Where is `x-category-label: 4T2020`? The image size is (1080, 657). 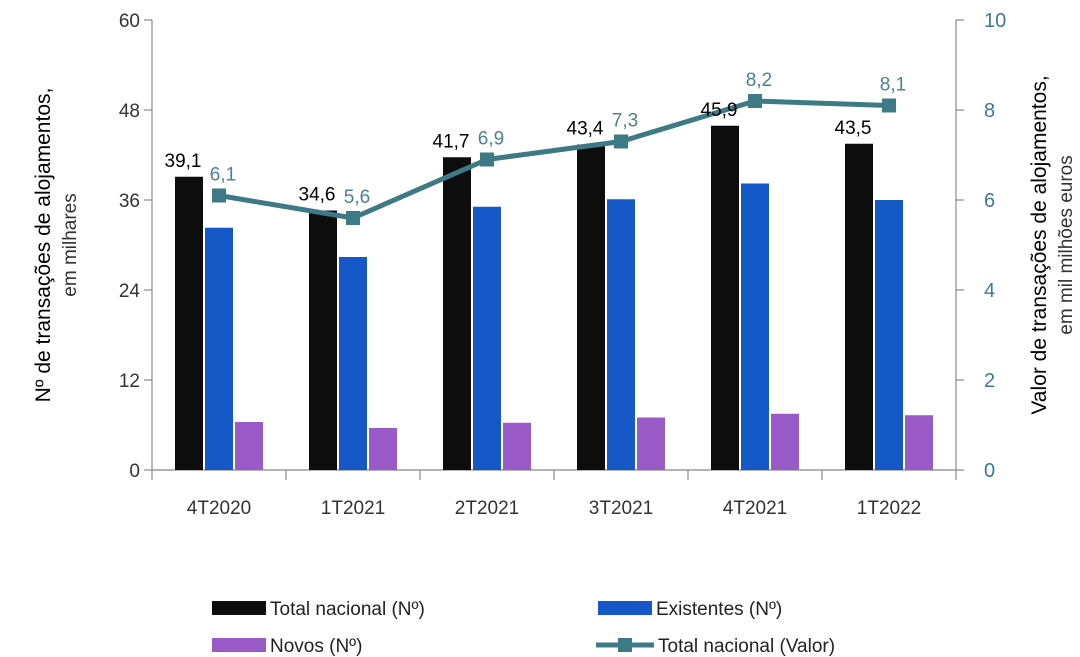
x-category-label: 4T2020 is located at coordinates (219, 508).